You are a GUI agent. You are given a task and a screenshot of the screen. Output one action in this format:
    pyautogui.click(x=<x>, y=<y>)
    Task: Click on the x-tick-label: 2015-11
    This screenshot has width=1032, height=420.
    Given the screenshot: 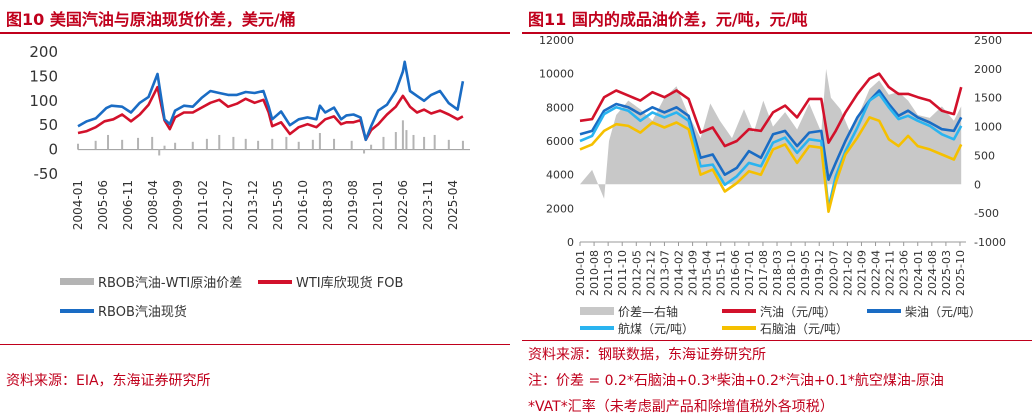 What is the action you would take?
    pyautogui.click(x=721, y=273)
    